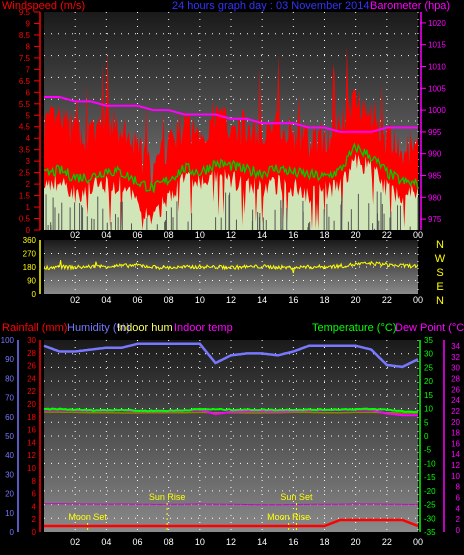  I want to click on astro-label: Sun Rise, so click(167, 497).